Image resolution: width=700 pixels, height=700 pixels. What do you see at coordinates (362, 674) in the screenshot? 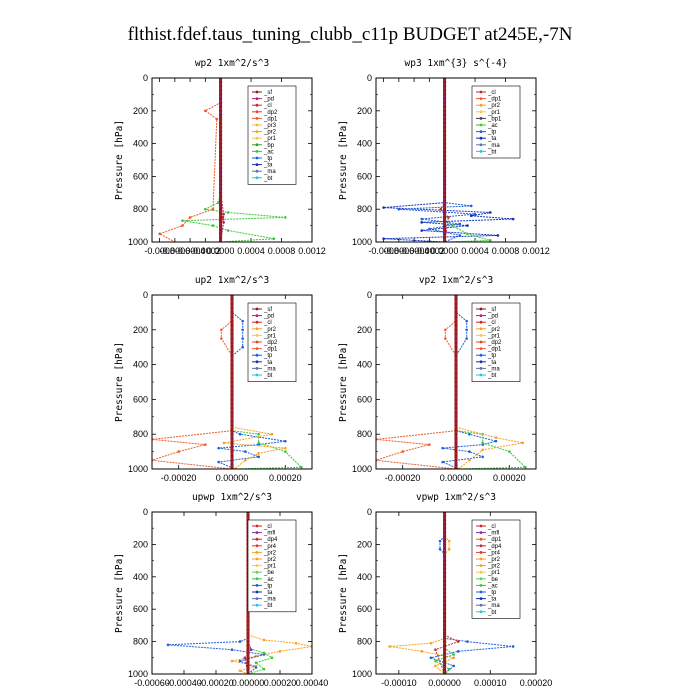
I see `y-tick-label: 1000` at bounding box center [362, 674].